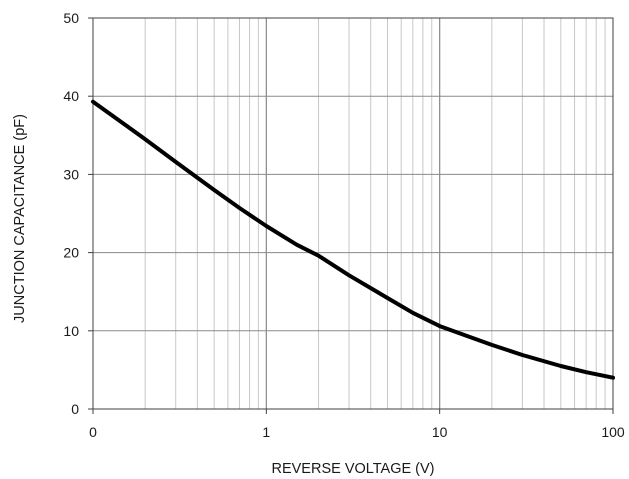 The height and width of the screenshot is (479, 629). What do you see at coordinates (71, 253) in the screenshot?
I see `y-tick-label: 20` at bounding box center [71, 253].